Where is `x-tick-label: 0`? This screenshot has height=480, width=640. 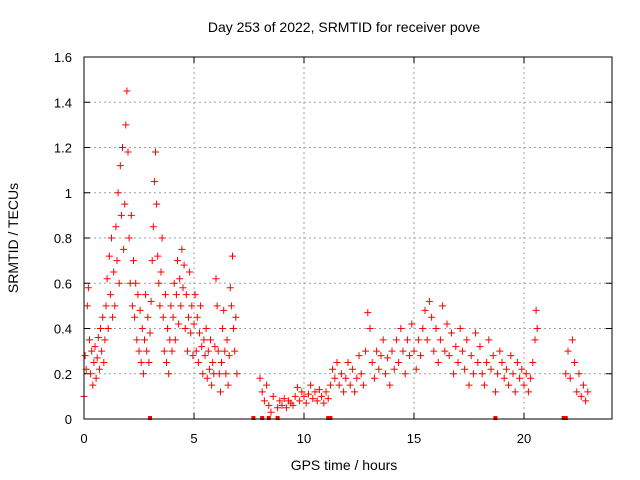 x-tick-label: 0 is located at coordinates (83, 438).